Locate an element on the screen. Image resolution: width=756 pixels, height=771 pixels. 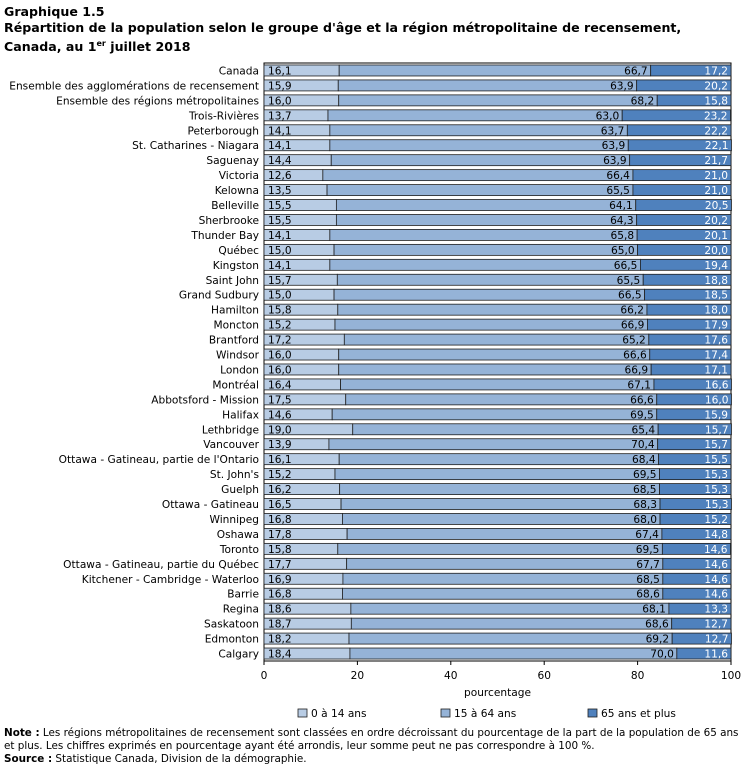
data-label: 16,8 is located at coordinates (280, 595).